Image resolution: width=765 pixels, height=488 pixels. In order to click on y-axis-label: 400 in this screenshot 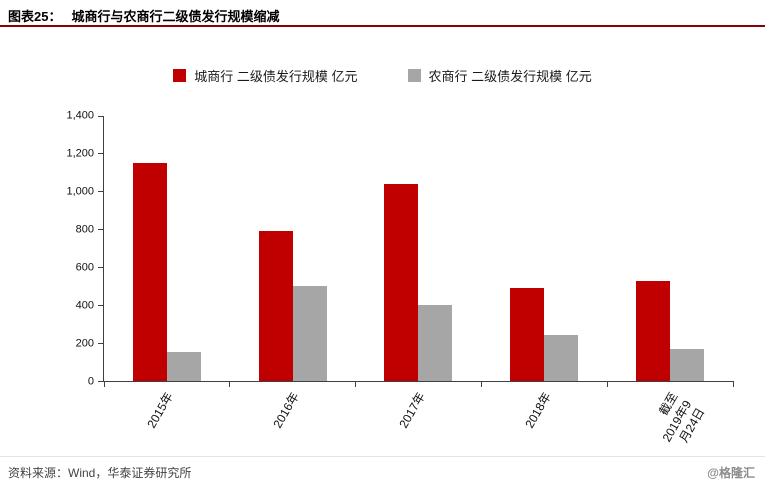, I will do `click(84, 305)`.